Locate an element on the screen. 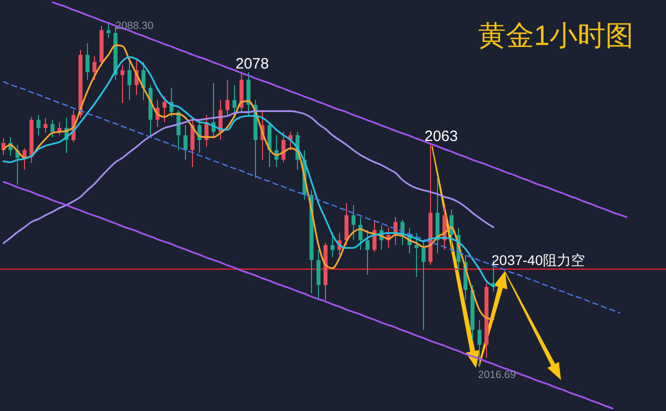 This screenshot has height=411, width=666. chart-title: 黄金1小时图 is located at coordinates (556, 35).